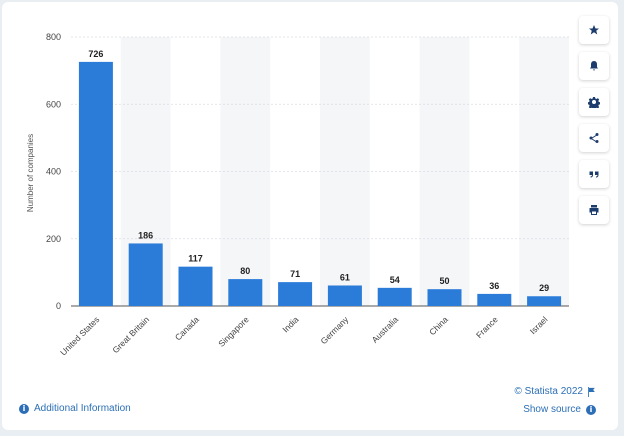 This screenshot has height=436, width=624. Describe the element at coordinates (30, 173) in the screenshot. I see `y-axis-label: Number of companies` at that location.